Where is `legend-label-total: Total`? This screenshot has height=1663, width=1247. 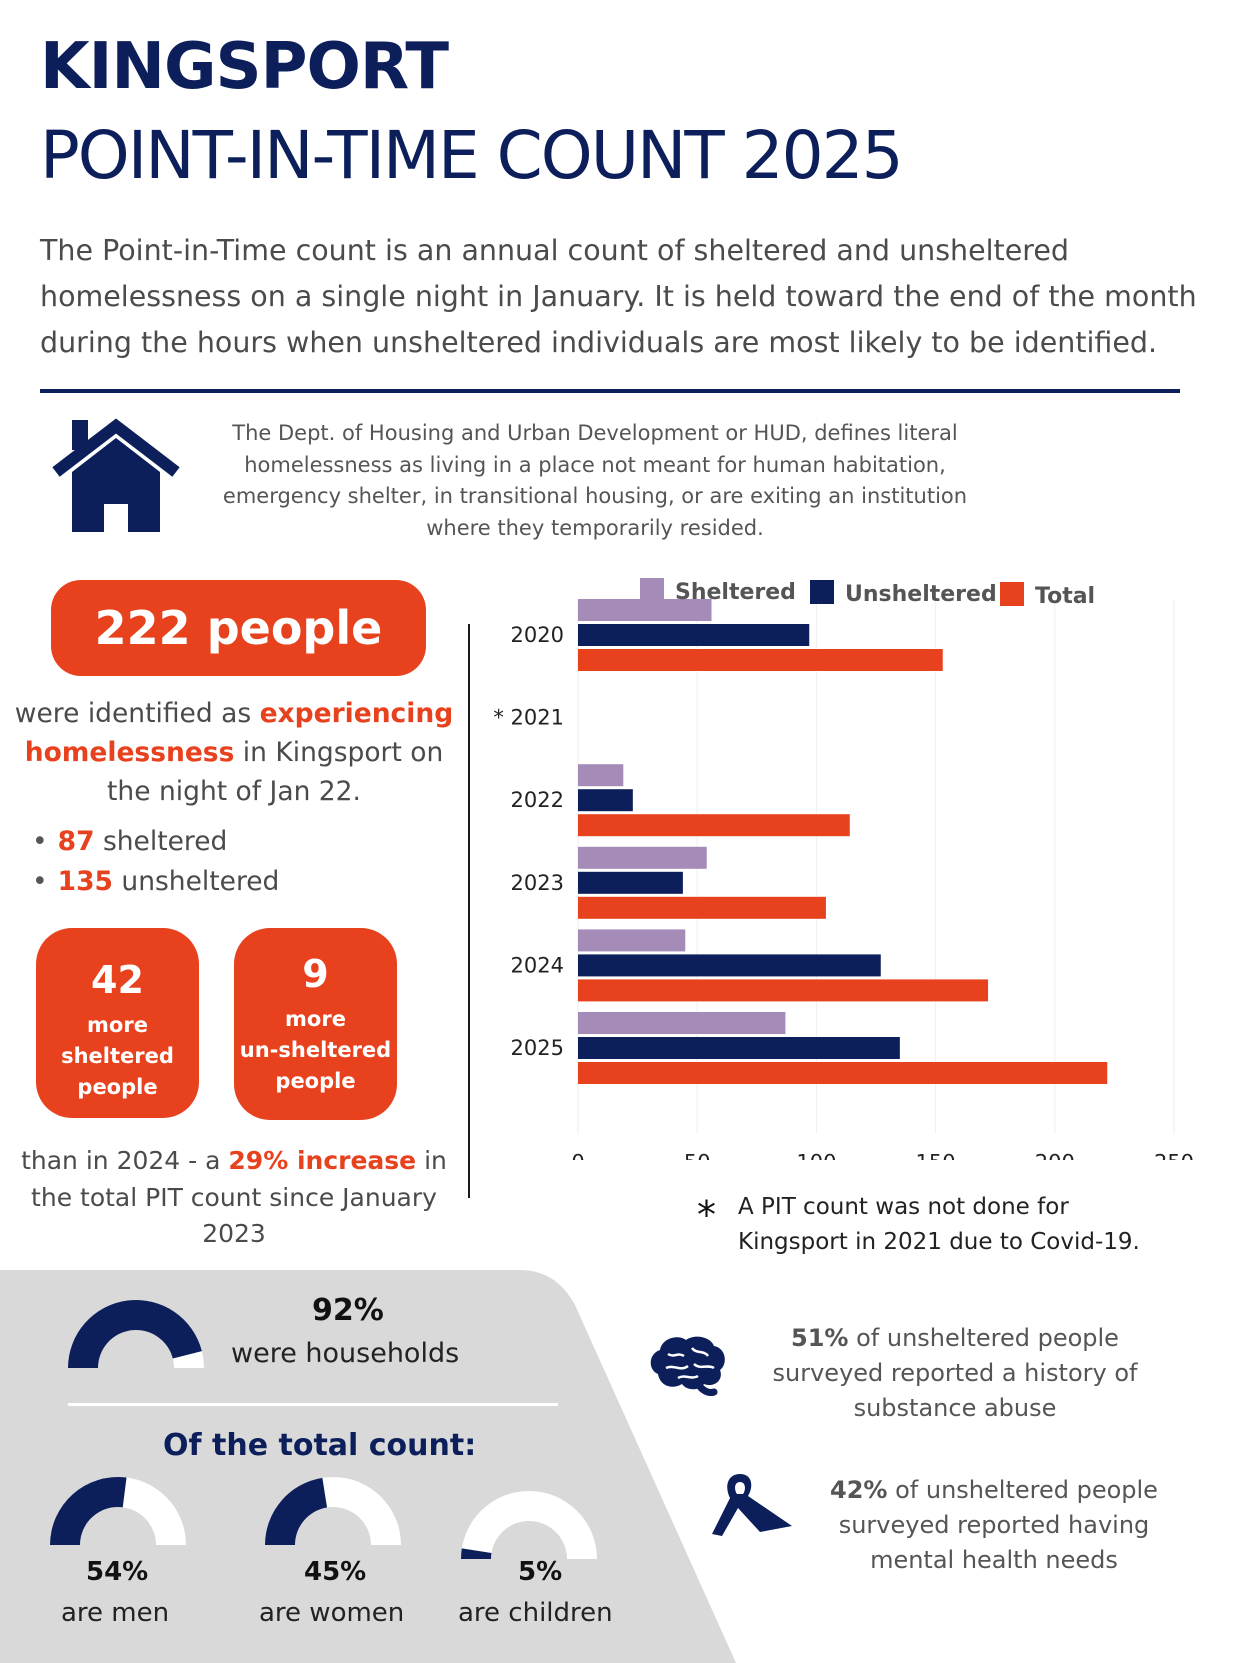 legend-label-total: Total is located at coordinates (1065, 596).